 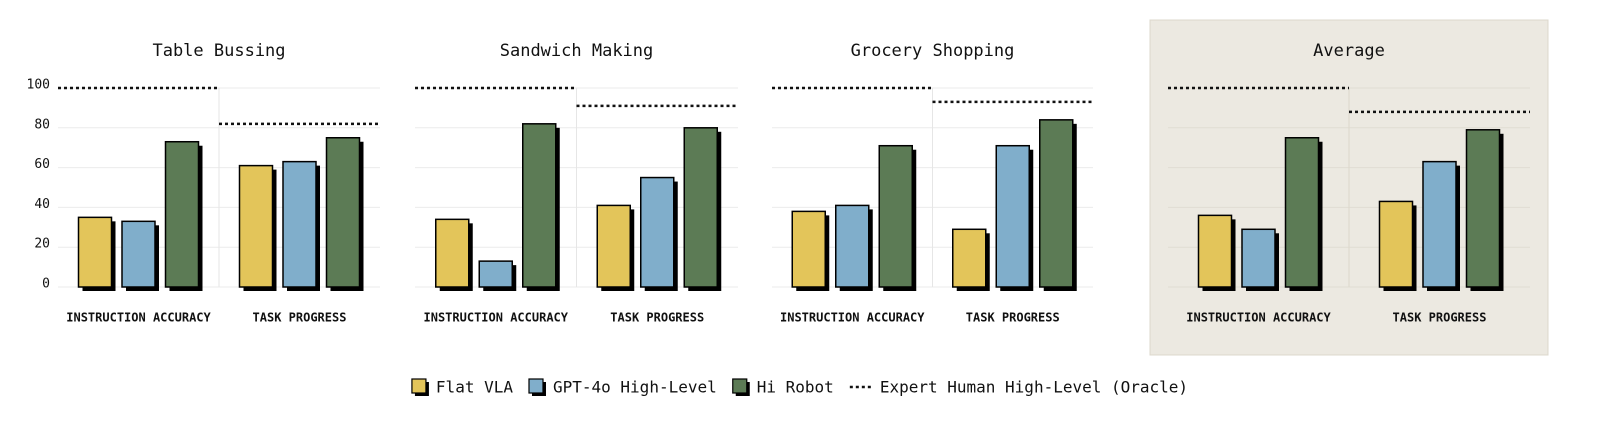 What do you see at coordinates (795, 387) in the screenshot?
I see `legend-label: Hi Robot` at bounding box center [795, 387].